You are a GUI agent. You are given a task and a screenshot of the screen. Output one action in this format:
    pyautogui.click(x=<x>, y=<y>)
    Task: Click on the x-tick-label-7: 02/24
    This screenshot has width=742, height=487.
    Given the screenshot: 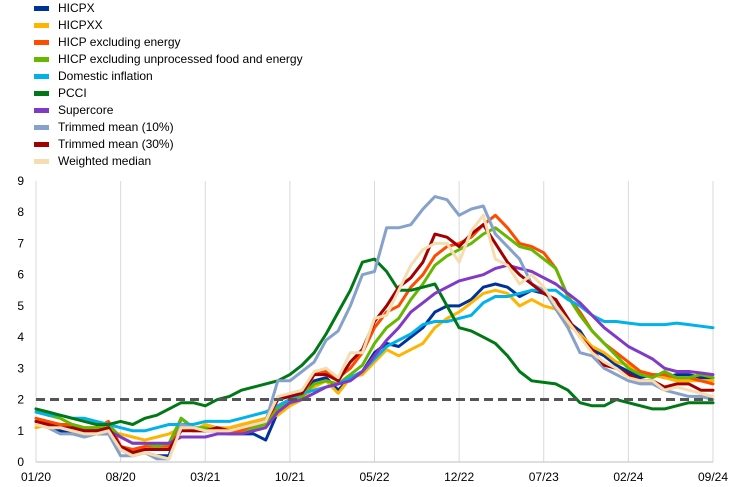 What is the action you would take?
    pyautogui.click(x=628, y=477)
    